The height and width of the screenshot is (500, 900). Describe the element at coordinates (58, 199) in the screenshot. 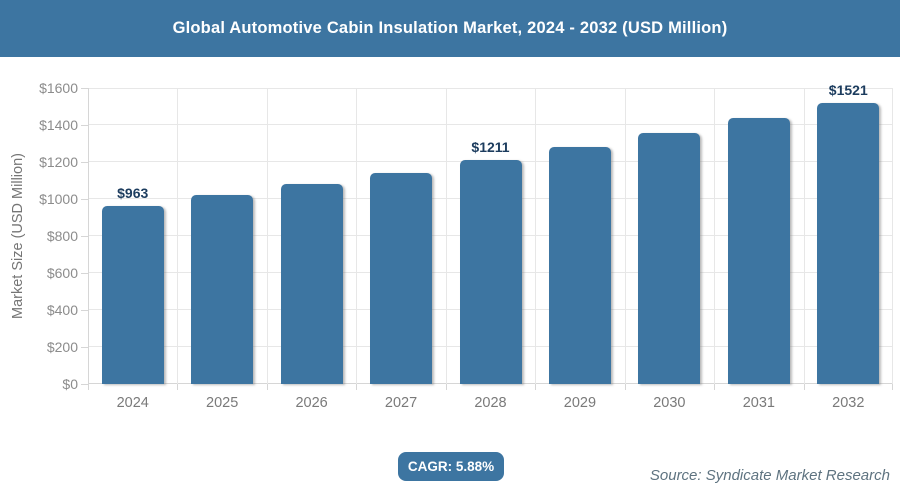

I see `y-tick-label: $1000` at that location.